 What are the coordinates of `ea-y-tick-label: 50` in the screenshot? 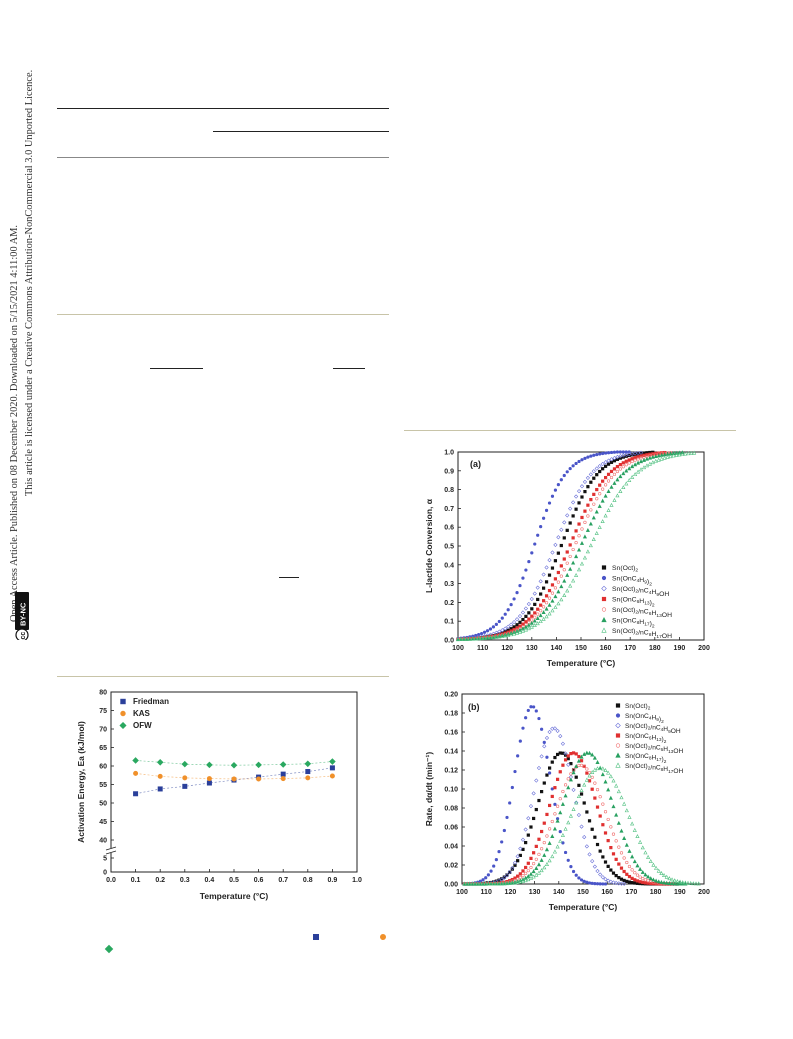 It's located at (103, 804).